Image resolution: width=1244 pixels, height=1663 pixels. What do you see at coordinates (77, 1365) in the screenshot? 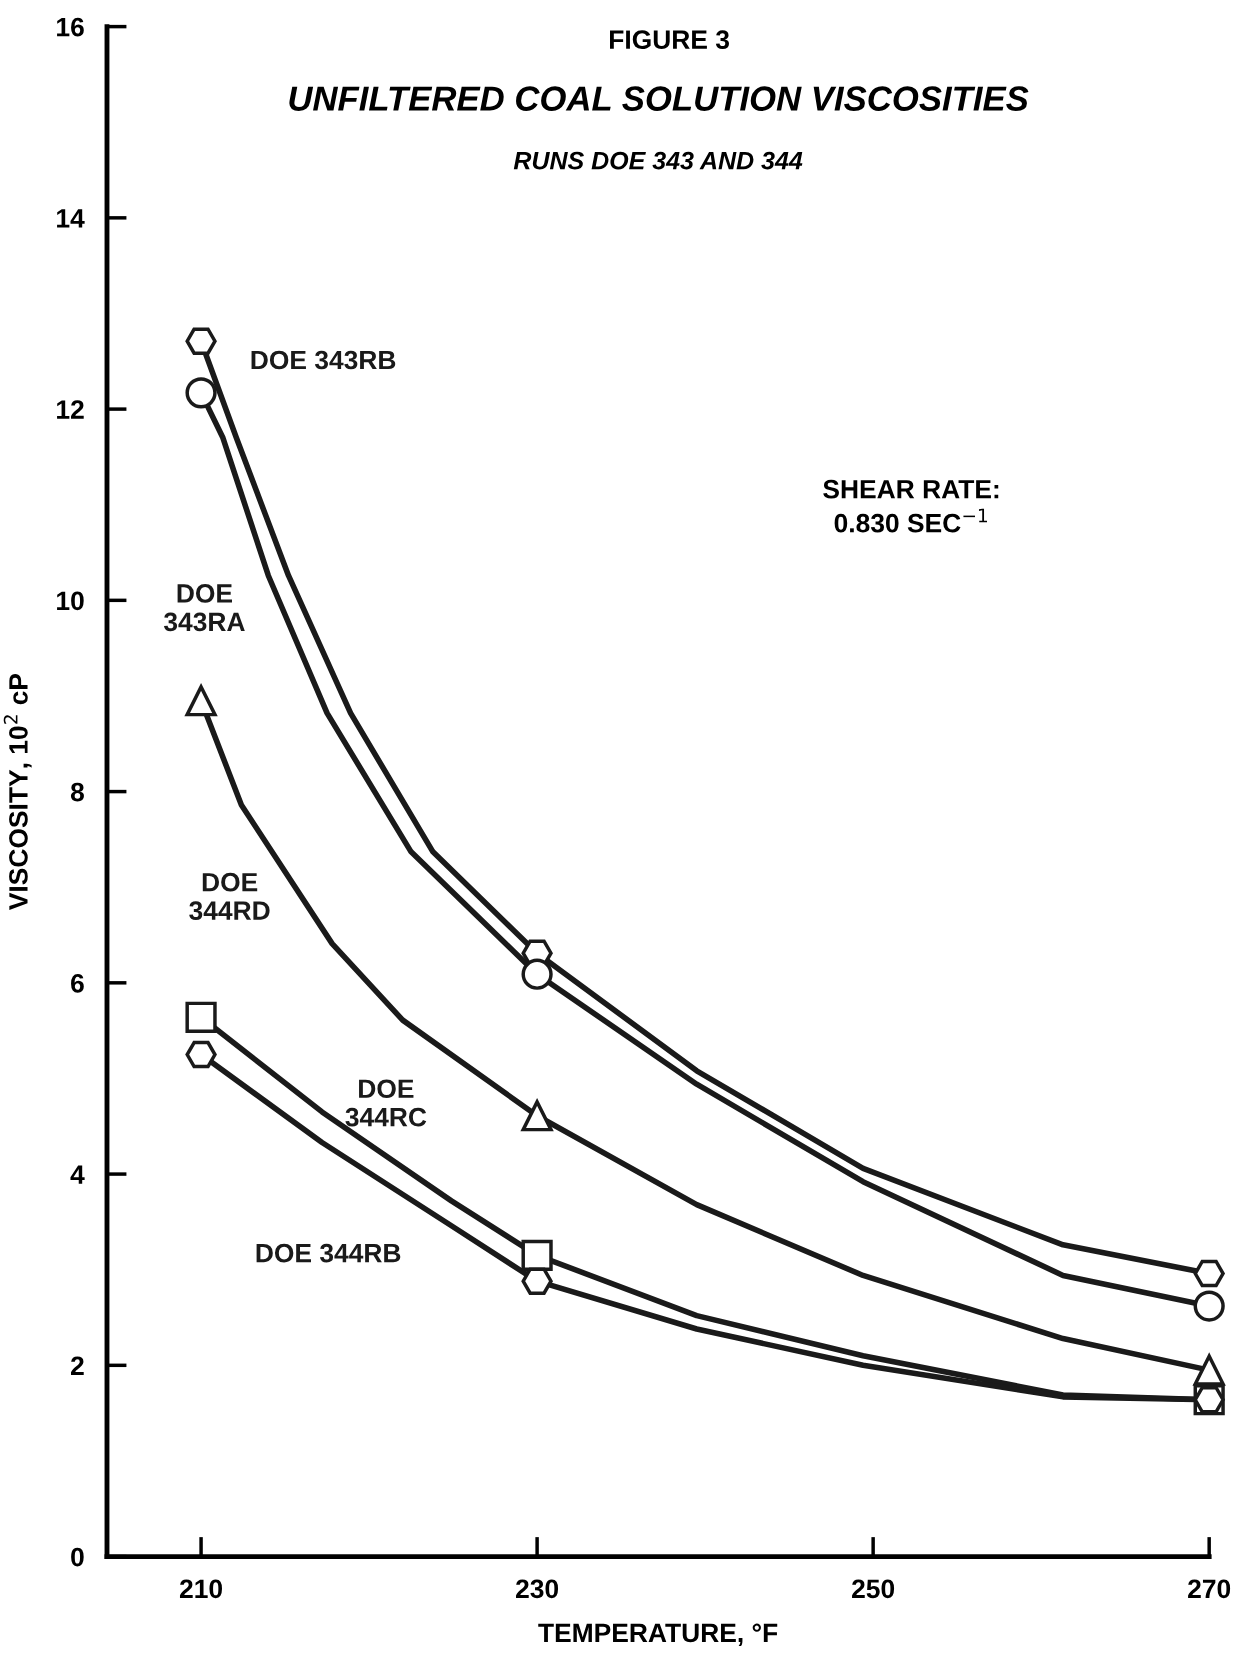
I see `y-tick-label: 2` at bounding box center [77, 1365].